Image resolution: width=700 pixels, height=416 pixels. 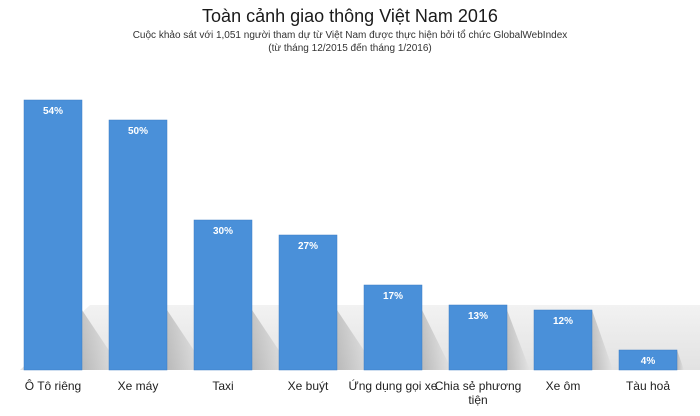 What do you see at coordinates (563, 386) in the screenshot?
I see `category-label: Xe ôm` at bounding box center [563, 386].